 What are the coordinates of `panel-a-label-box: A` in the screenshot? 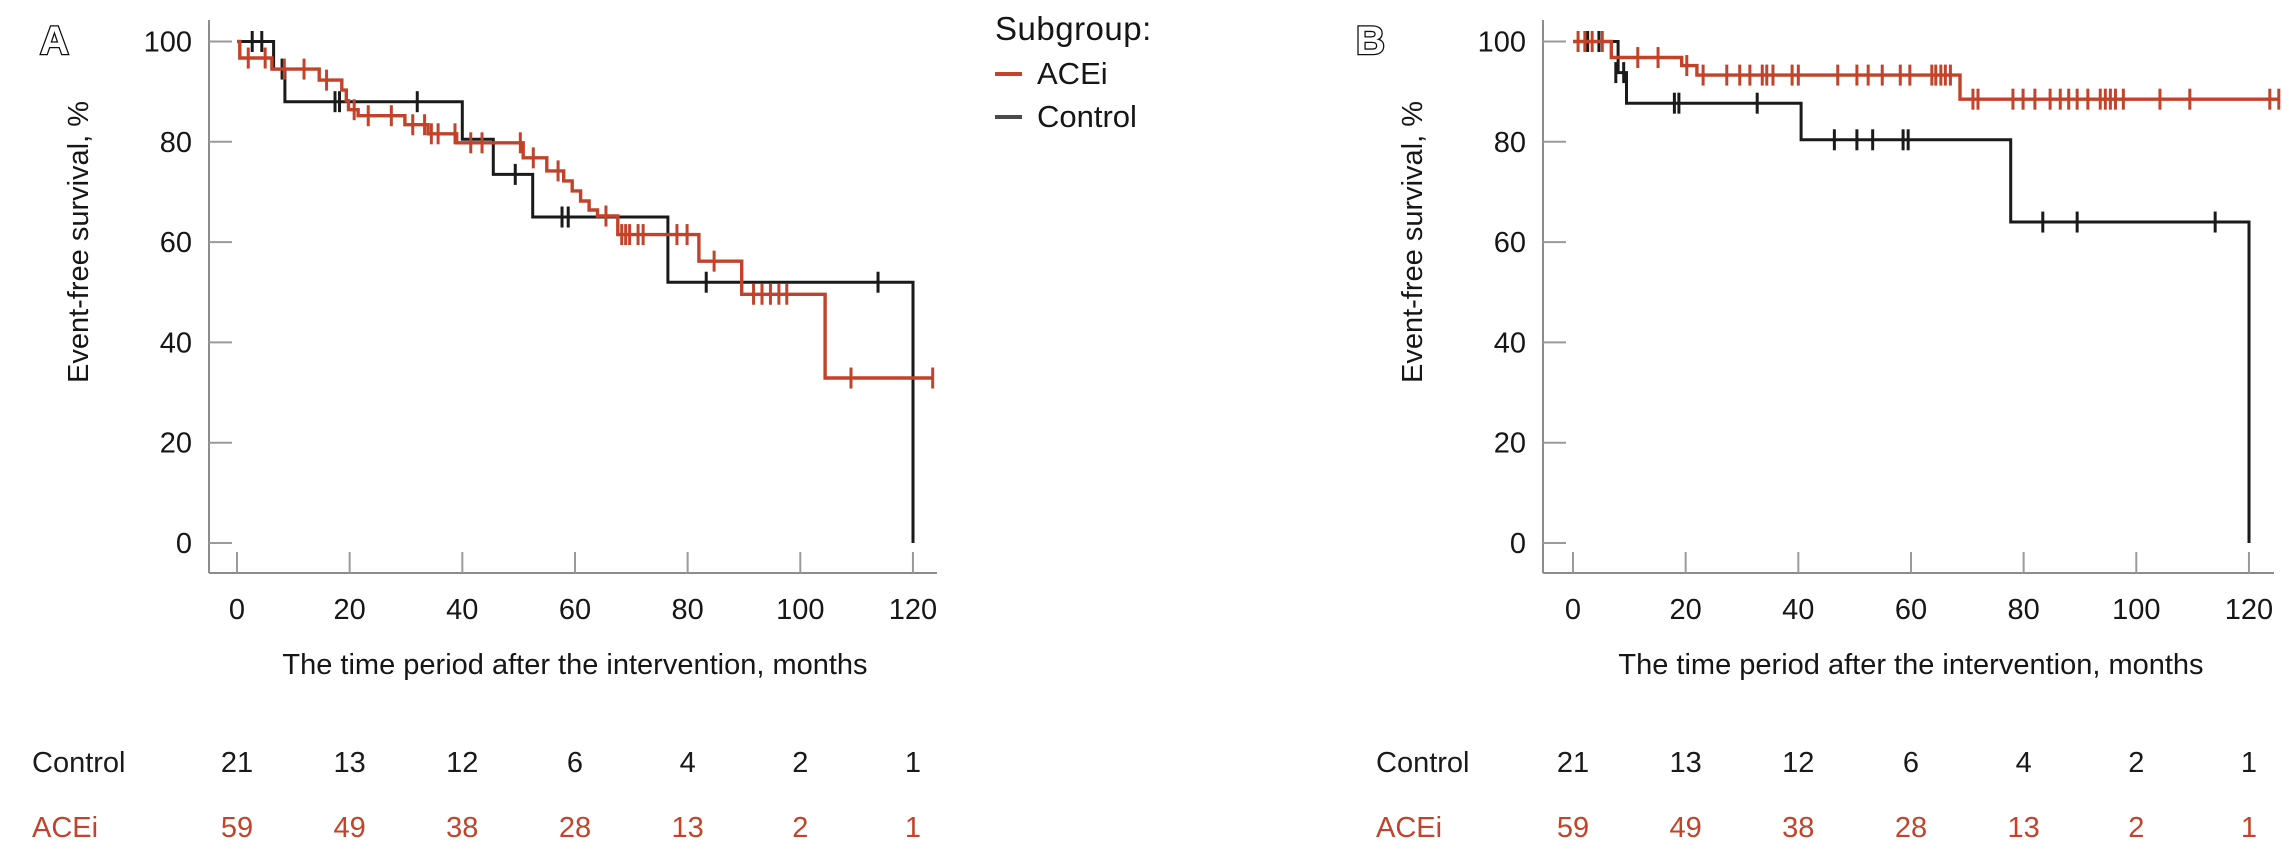 It's located at (54, 41).